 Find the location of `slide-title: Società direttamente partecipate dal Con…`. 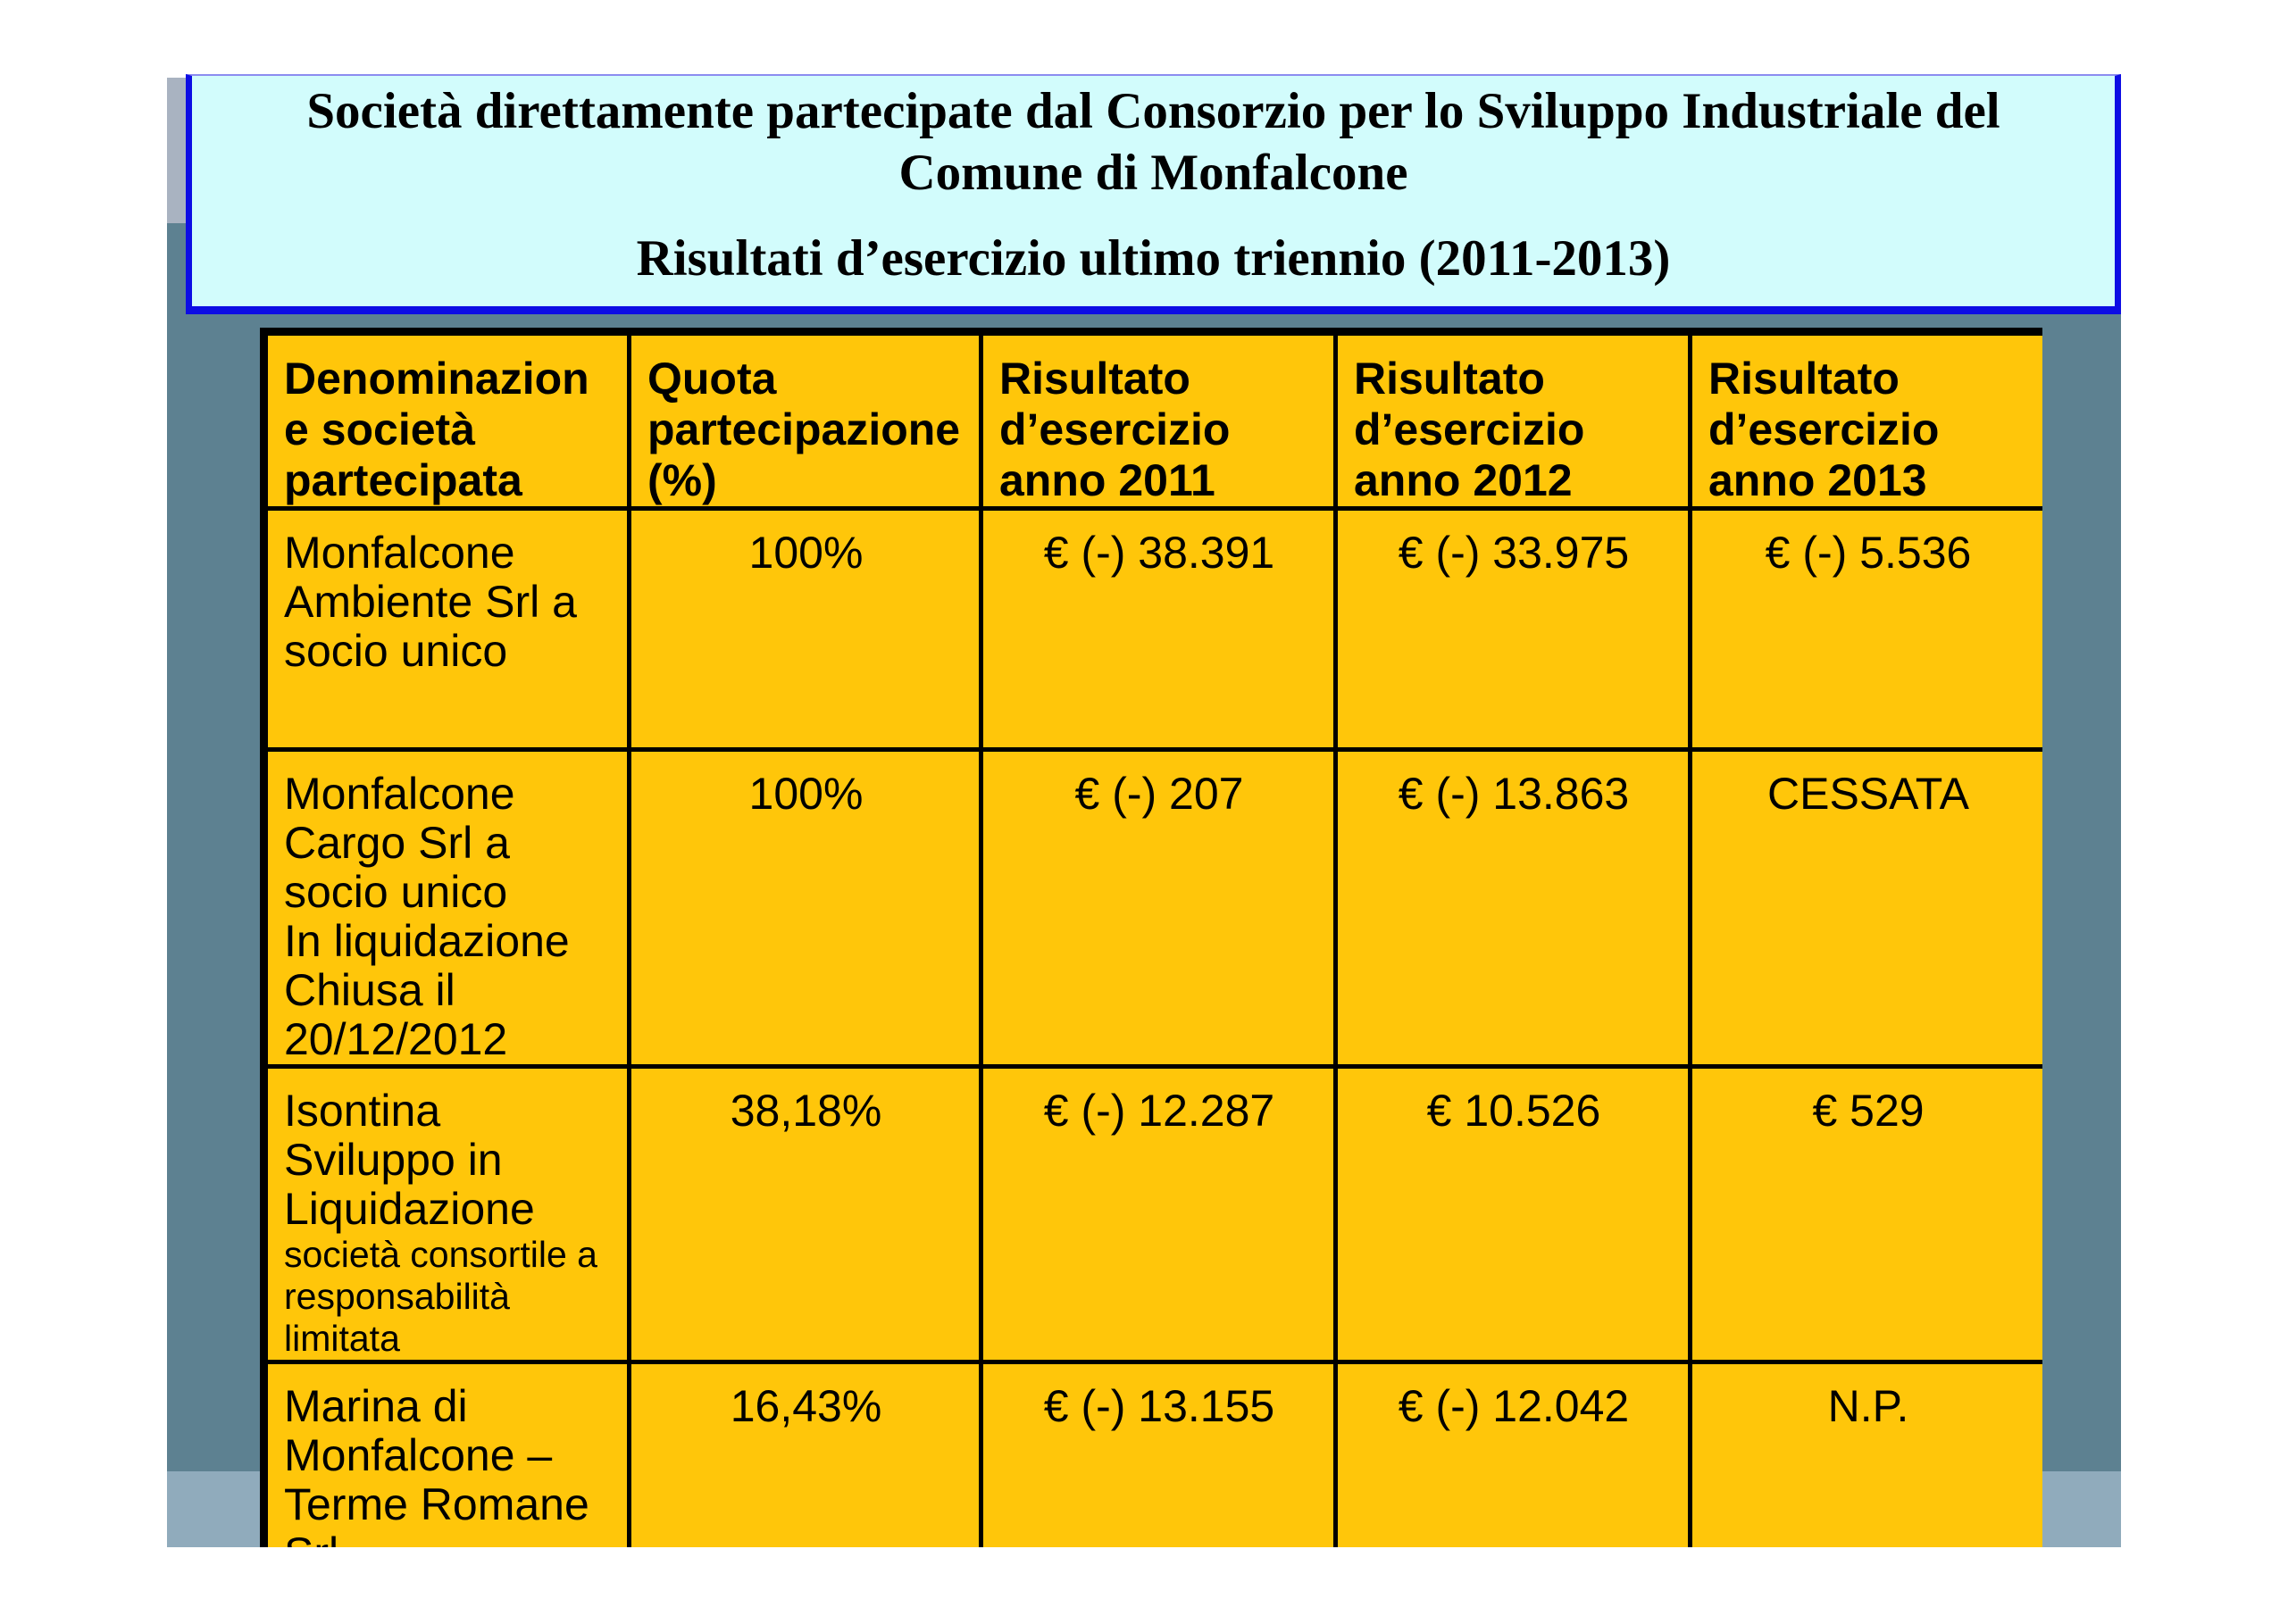

slide-title: Società direttamente partecipate dal Con… is located at coordinates (1153, 142).